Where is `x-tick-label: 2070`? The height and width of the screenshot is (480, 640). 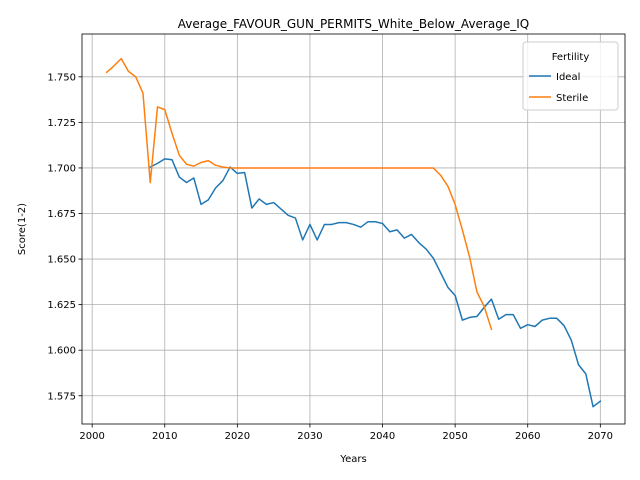
x-tick-label: 2070 is located at coordinates (600, 436).